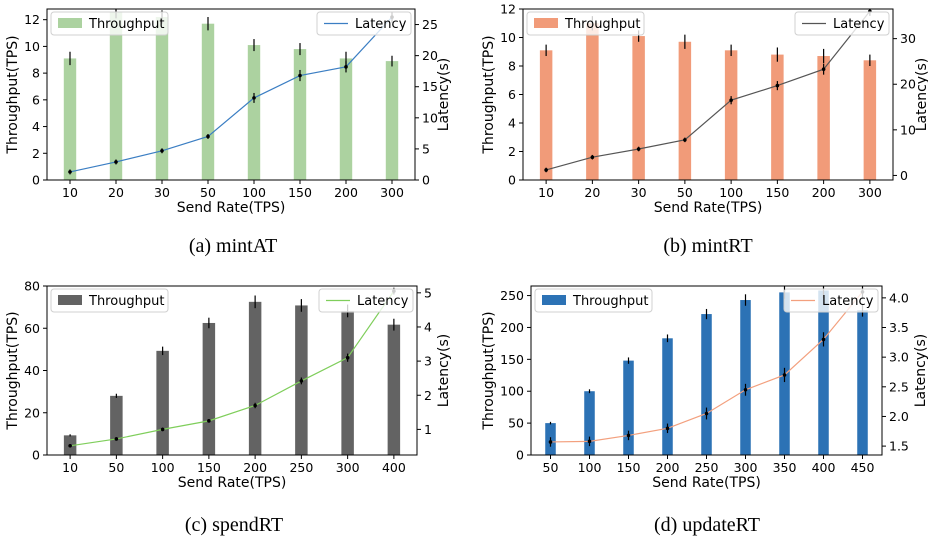  What do you see at coordinates (428, 326) in the screenshot?
I see `y2-tick-label: 4` at bounding box center [428, 326].